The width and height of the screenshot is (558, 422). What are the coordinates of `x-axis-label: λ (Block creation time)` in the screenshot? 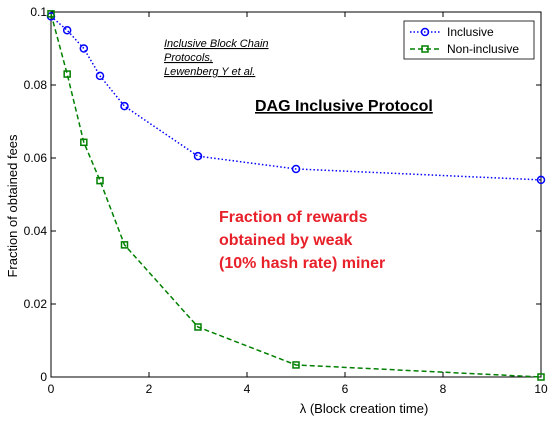 It's located at (364, 408).